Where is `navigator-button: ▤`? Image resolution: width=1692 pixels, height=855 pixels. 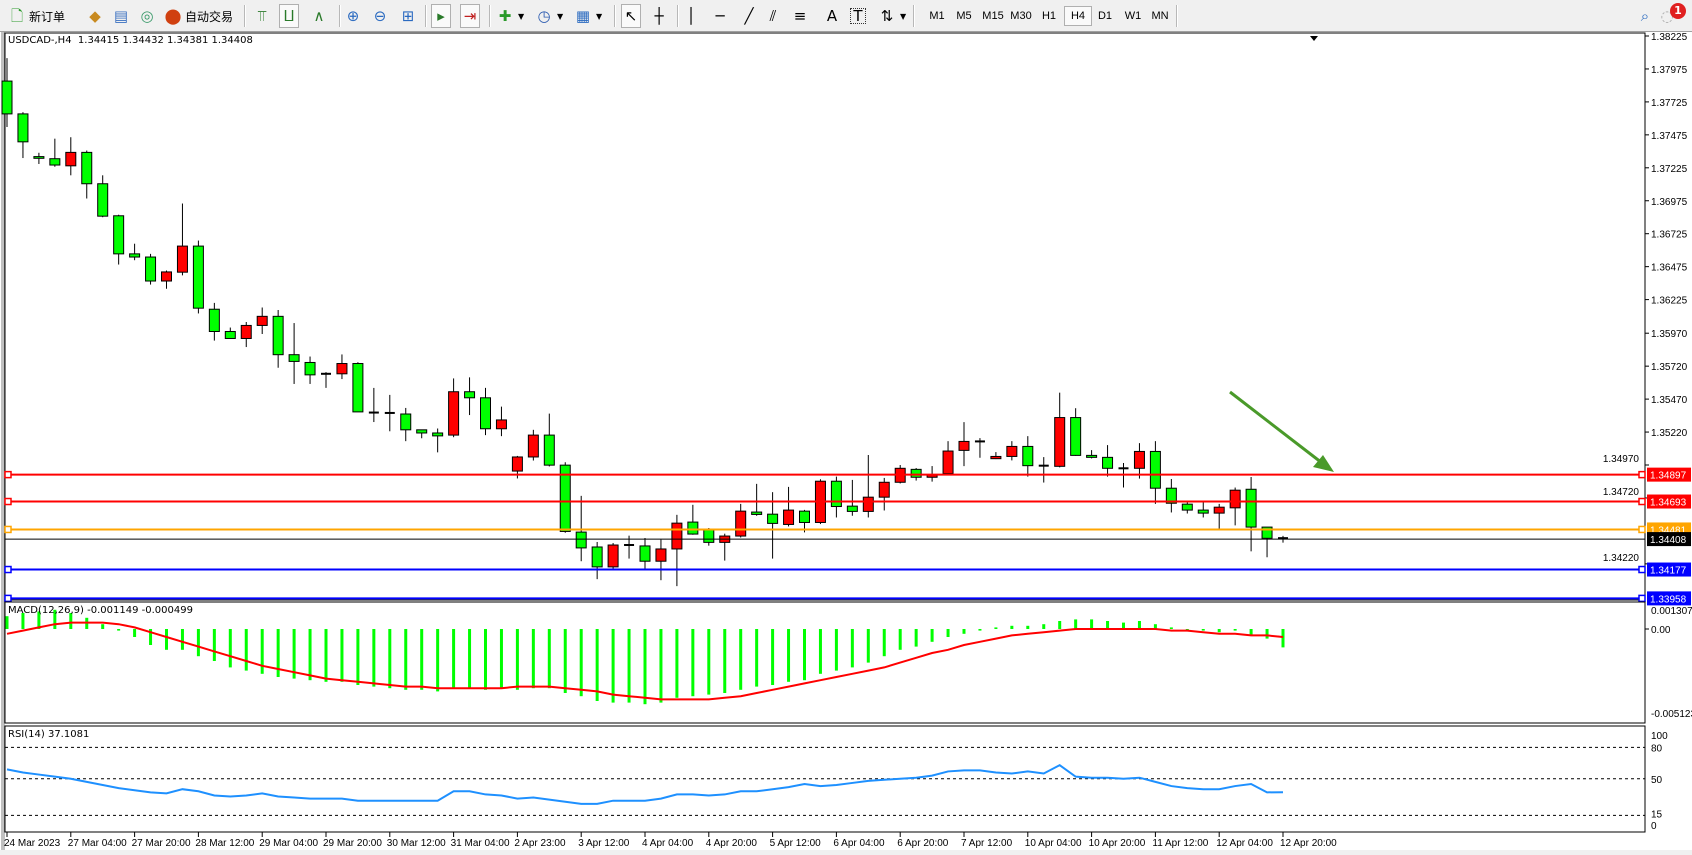 navigator-button: ▤ is located at coordinates (121, 16).